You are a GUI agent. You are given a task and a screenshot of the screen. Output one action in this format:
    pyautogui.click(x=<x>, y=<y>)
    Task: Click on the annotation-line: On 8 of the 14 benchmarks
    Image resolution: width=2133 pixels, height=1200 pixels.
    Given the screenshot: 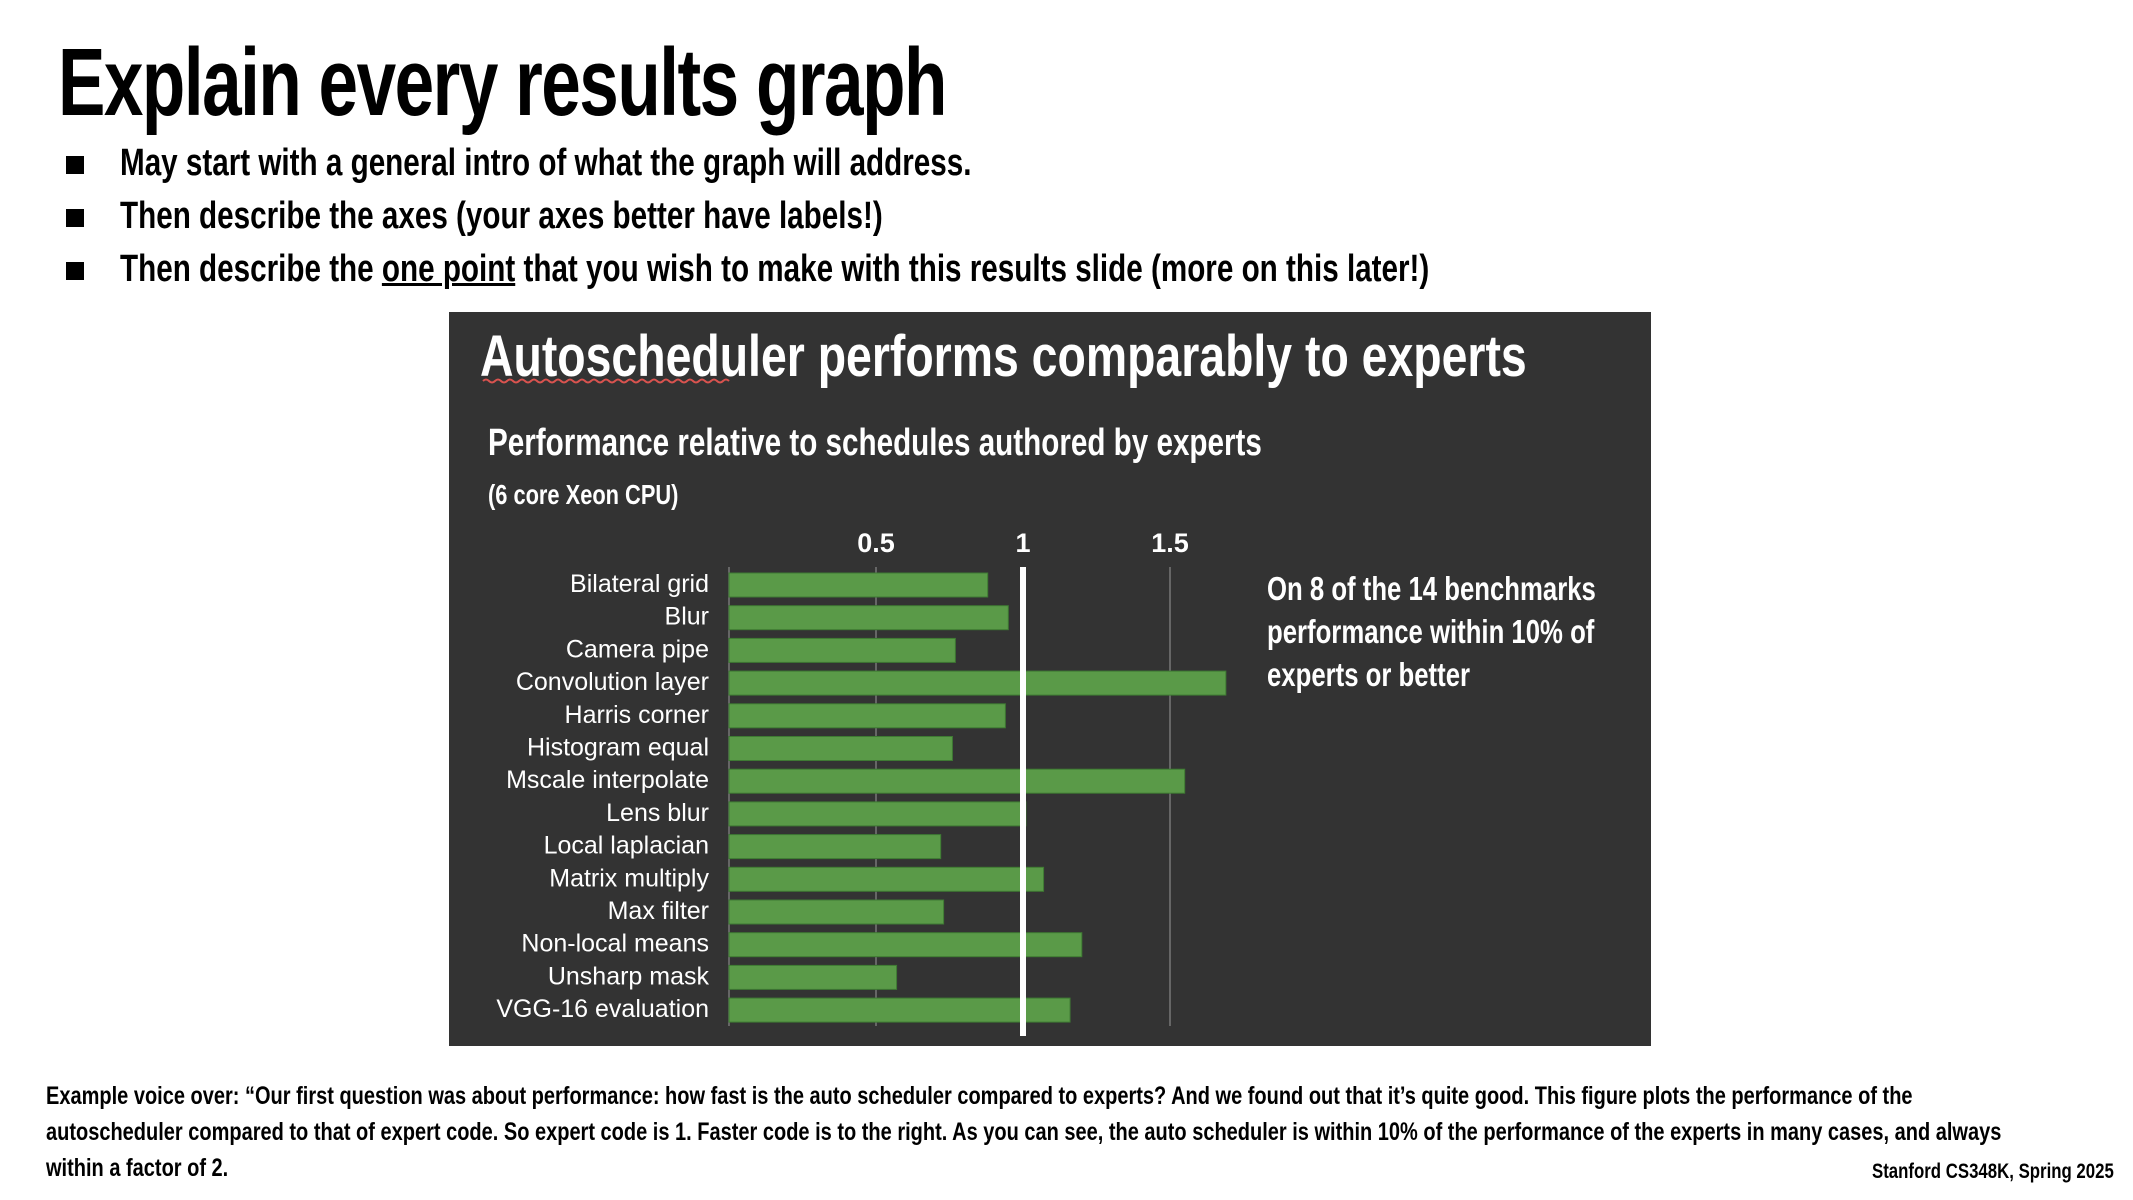 What is the action you would take?
    pyautogui.click(x=1431, y=589)
    